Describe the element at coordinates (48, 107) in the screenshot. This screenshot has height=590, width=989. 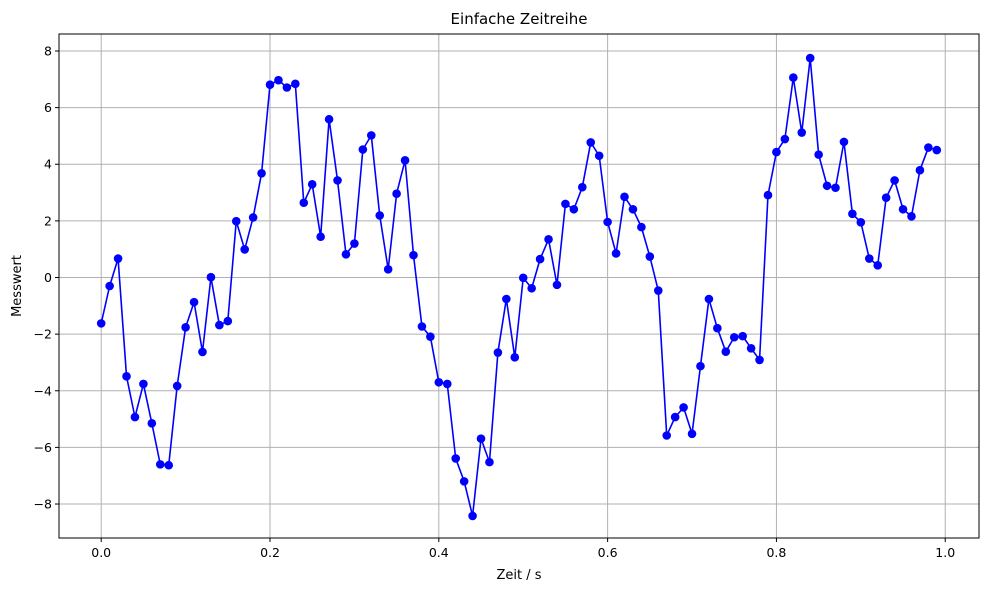
I see `y-tick-label: 6` at that location.